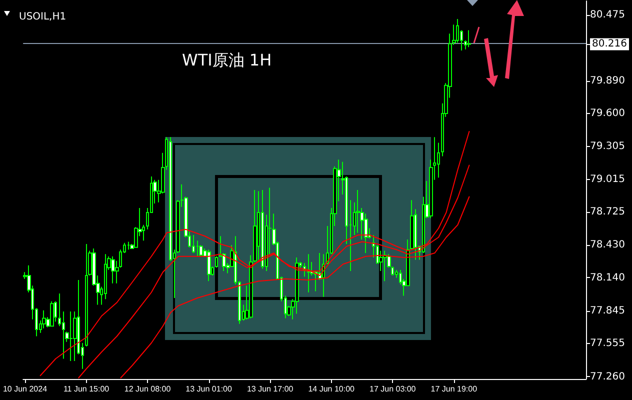 Image resolution: width=632 pixels, height=400 pixels. Describe the element at coordinates (608, 113) in the screenshot. I see `y-tick-label: 79.600` at that location.